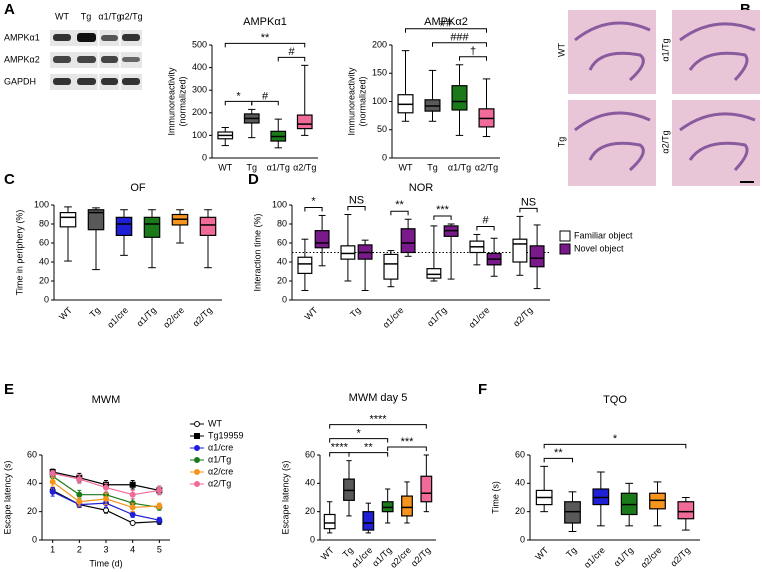 This screenshot has width=762, height=572. Describe the element at coordinates (132, 549) in the screenshot. I see `x-tick-label: 4` at that location.